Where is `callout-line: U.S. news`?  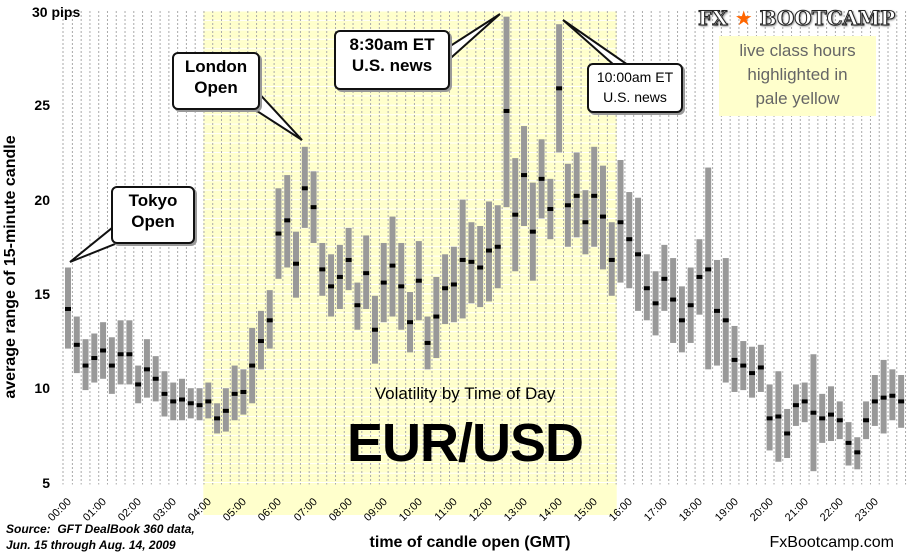 callout-line: U.S. news is located at coordinates (392, 65).